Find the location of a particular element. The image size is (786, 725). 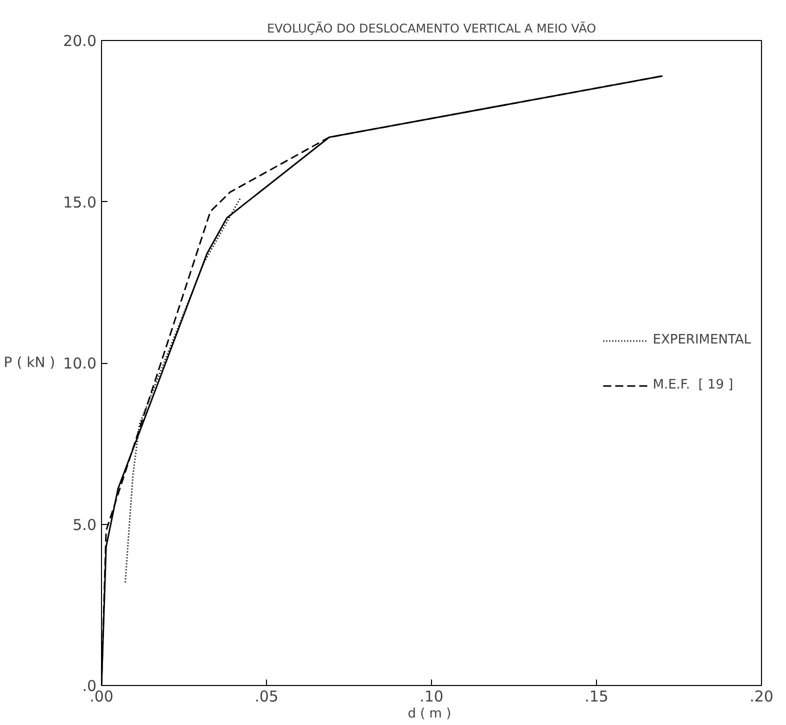

x-tick-label: .20 is located at coordinates (762, 697).